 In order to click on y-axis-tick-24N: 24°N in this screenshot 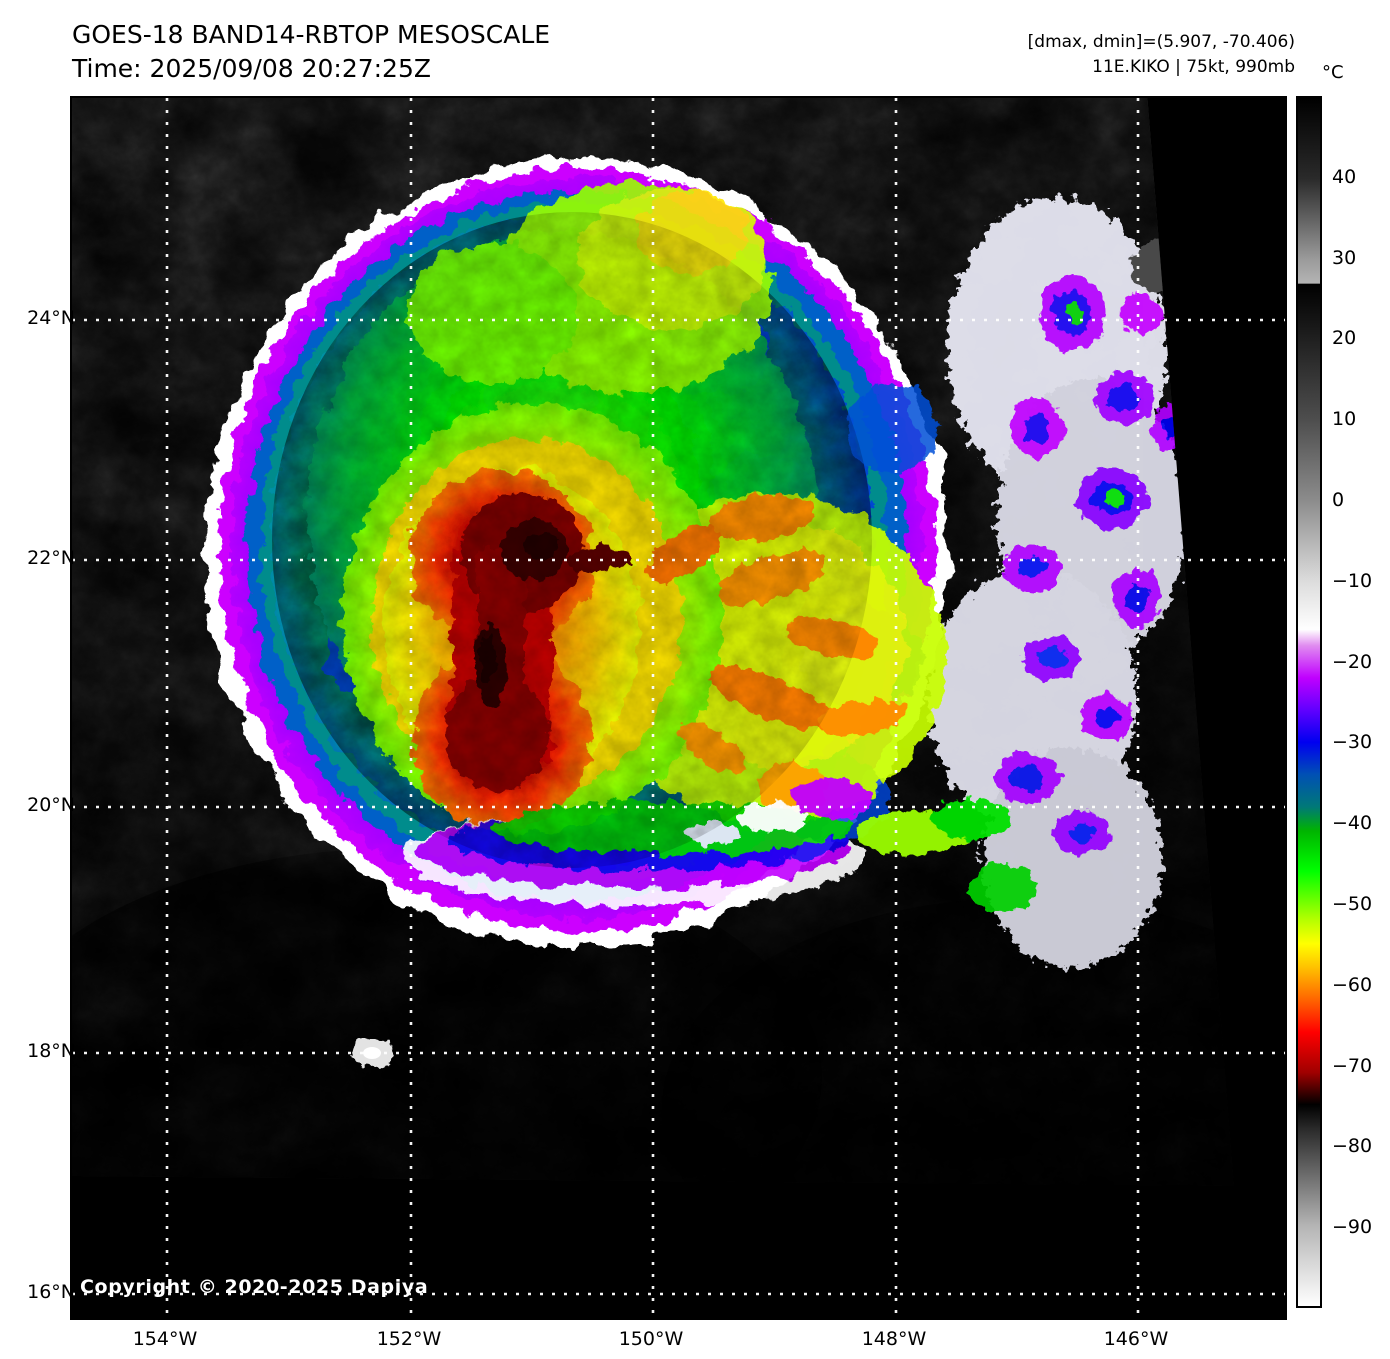, I will do `click(51, 318)`.